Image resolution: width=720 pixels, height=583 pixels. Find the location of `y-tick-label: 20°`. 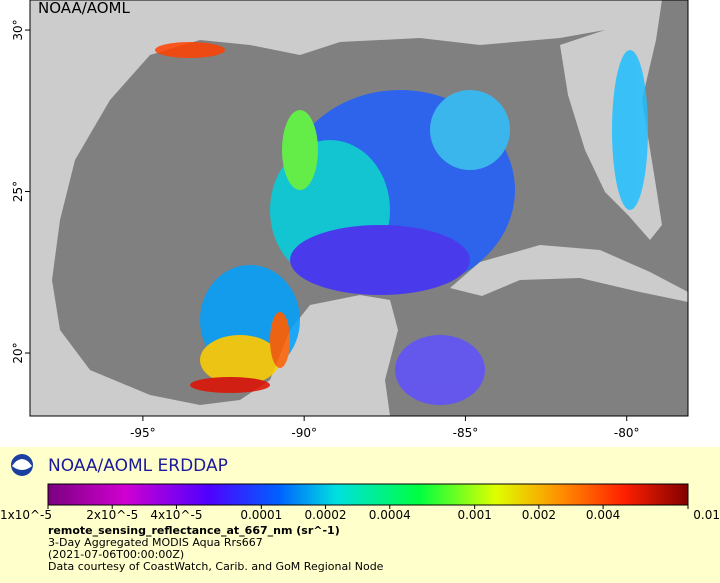

y-tick-label: 20° is located at coordinates (18, 352).